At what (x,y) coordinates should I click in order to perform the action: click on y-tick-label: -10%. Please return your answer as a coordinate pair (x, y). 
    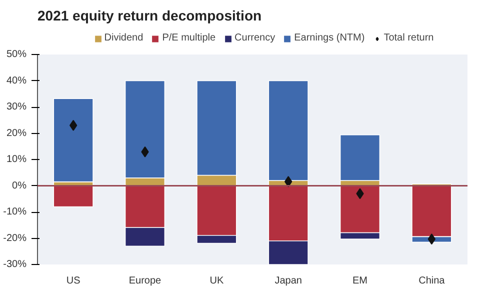
    Looking at the image, I should click on (15, 212).